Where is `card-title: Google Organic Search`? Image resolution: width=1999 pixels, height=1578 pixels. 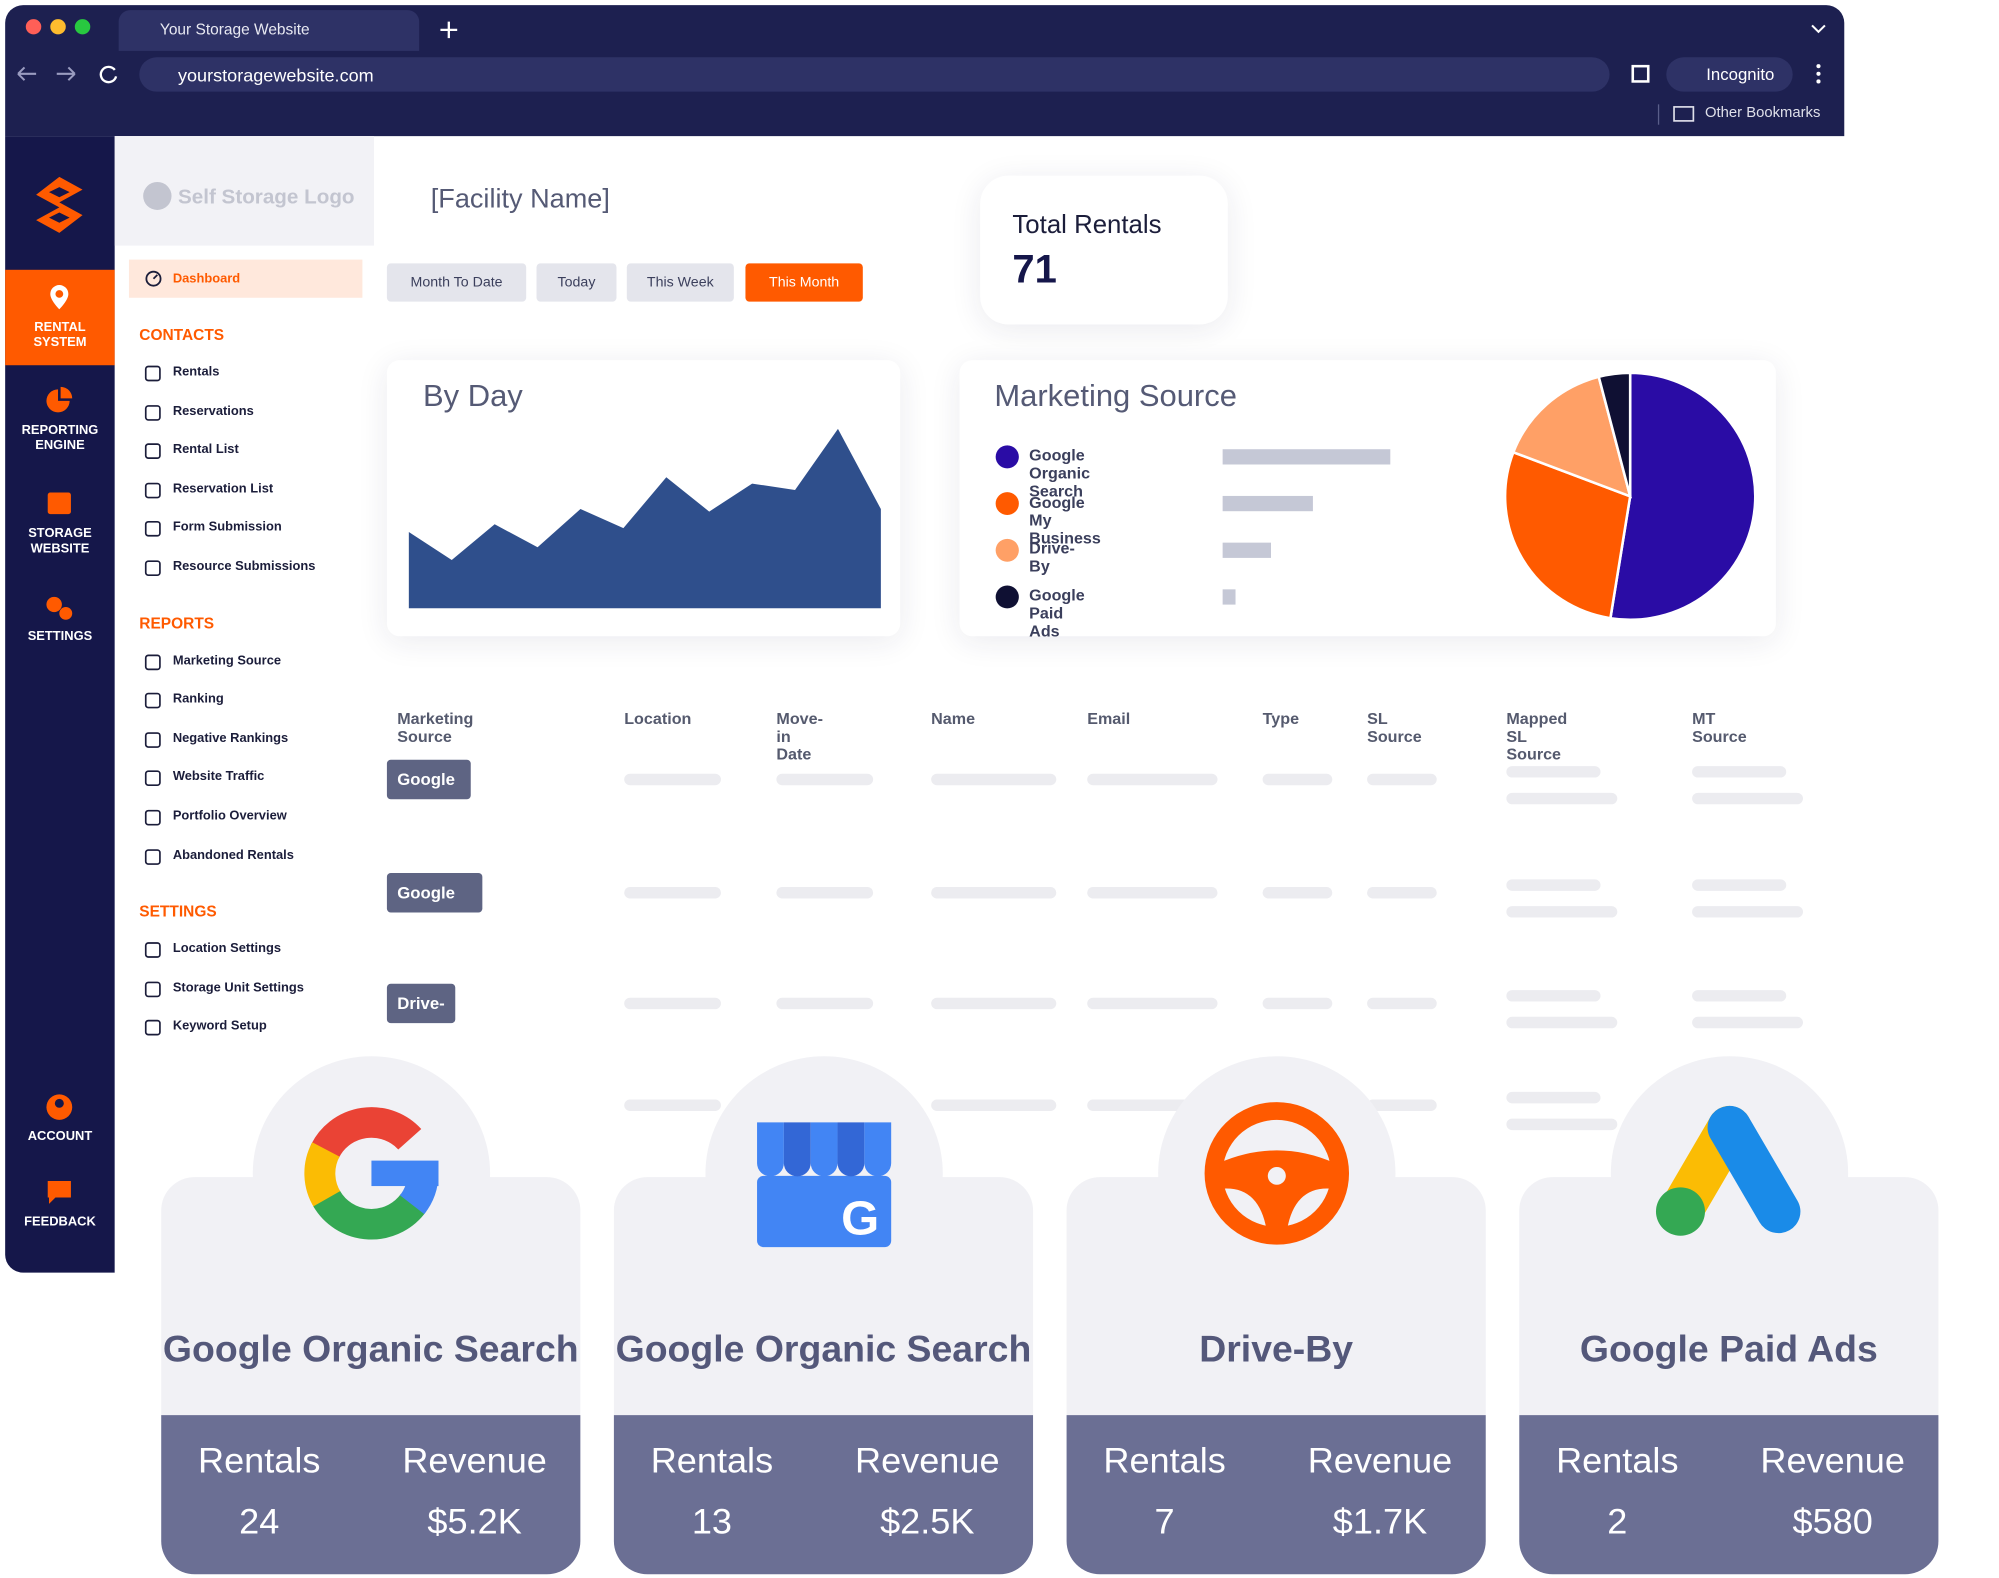 card-title: Google Organic Search is located at coordinates (823, 1350).